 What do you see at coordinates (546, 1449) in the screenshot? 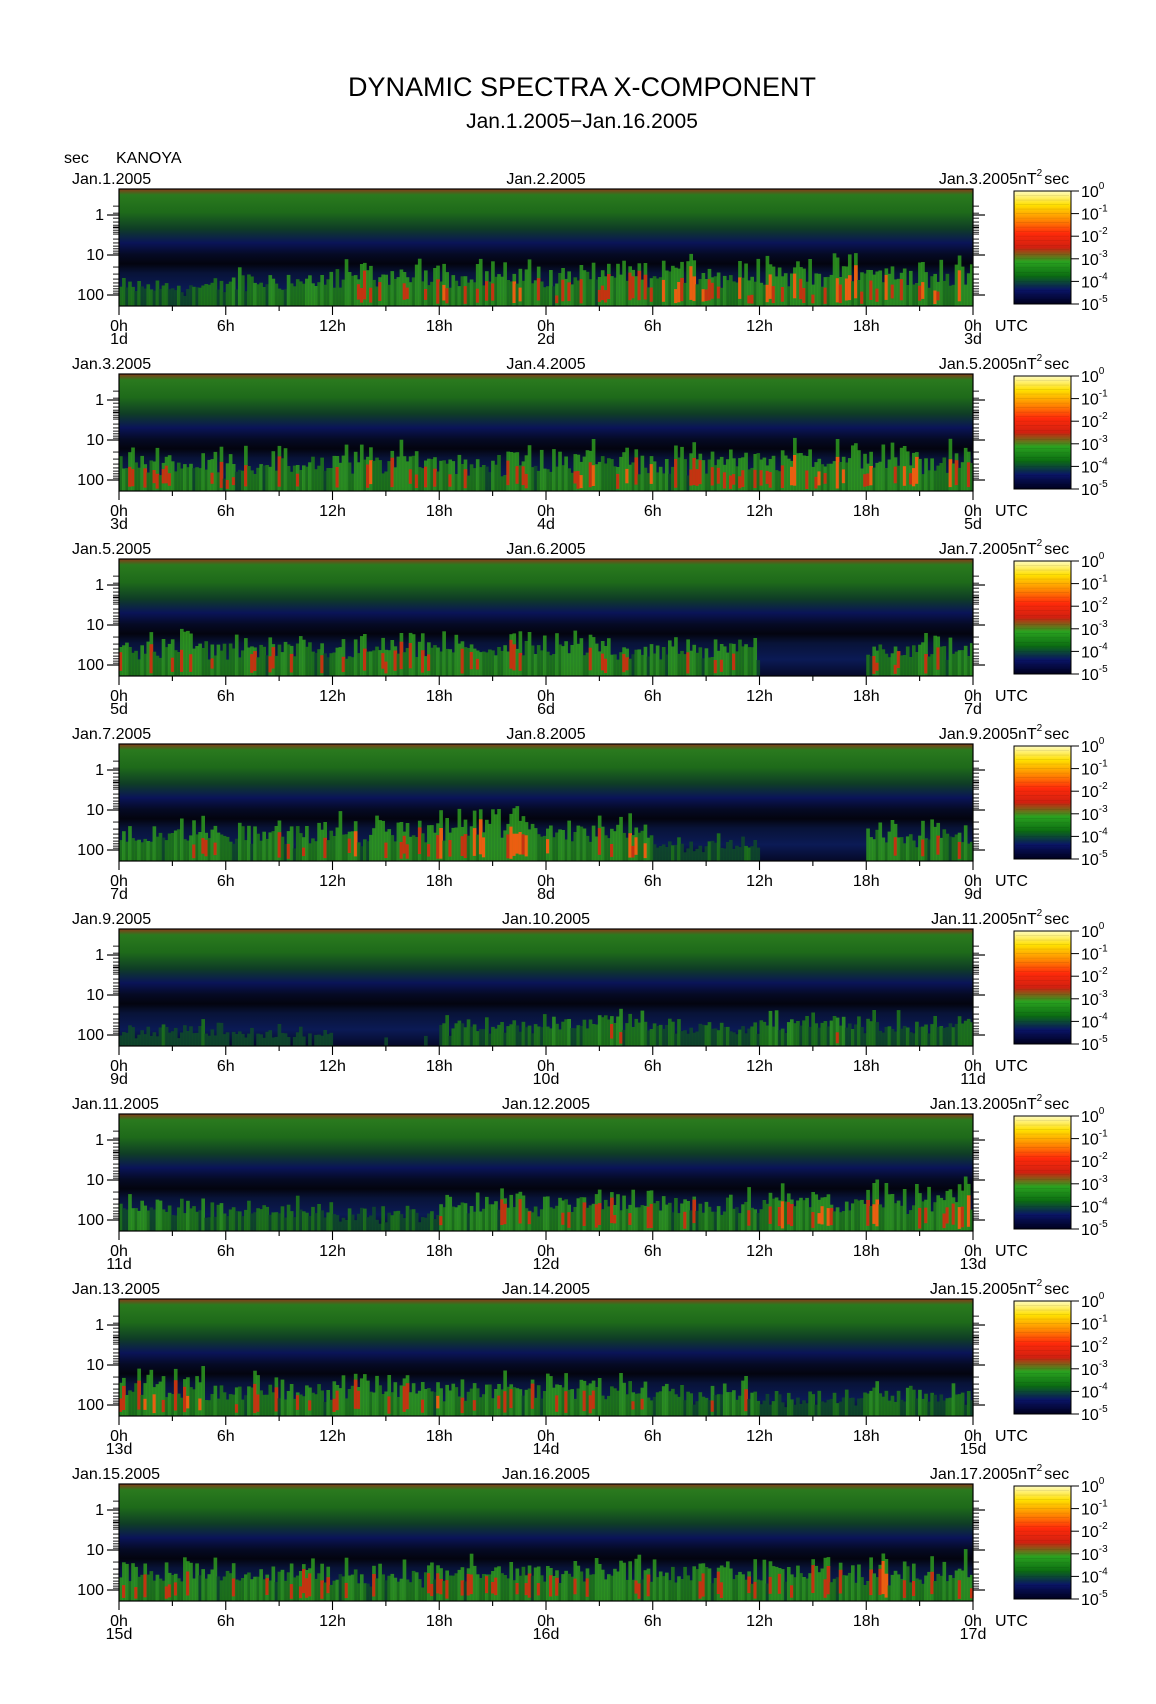
I see `day-label-mid: 14d` at bounding box center [546, 1449].